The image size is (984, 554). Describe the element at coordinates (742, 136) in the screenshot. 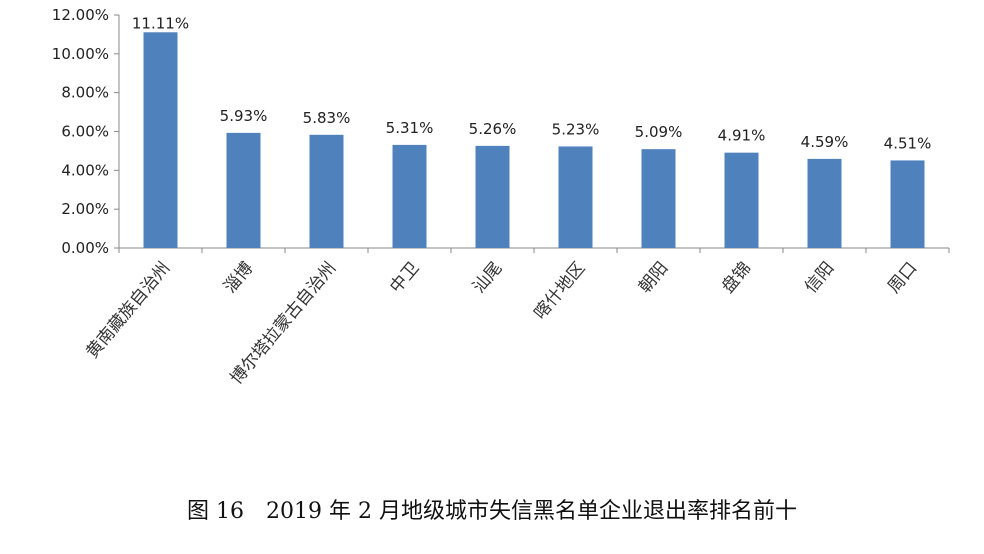

I see `data-label: 4.91%` at that location.